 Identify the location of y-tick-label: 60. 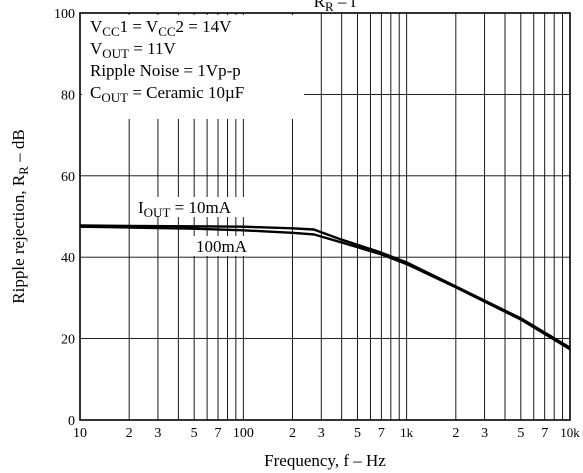
(68, 177).